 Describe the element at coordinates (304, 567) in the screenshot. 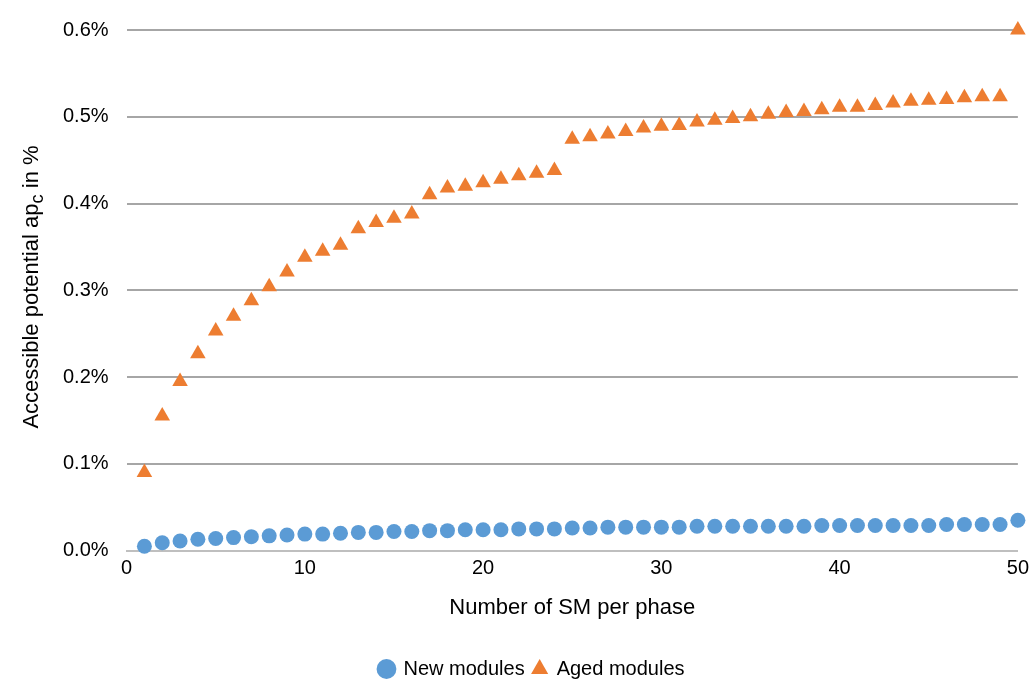

I see `x-tick-label: 10` at that location.